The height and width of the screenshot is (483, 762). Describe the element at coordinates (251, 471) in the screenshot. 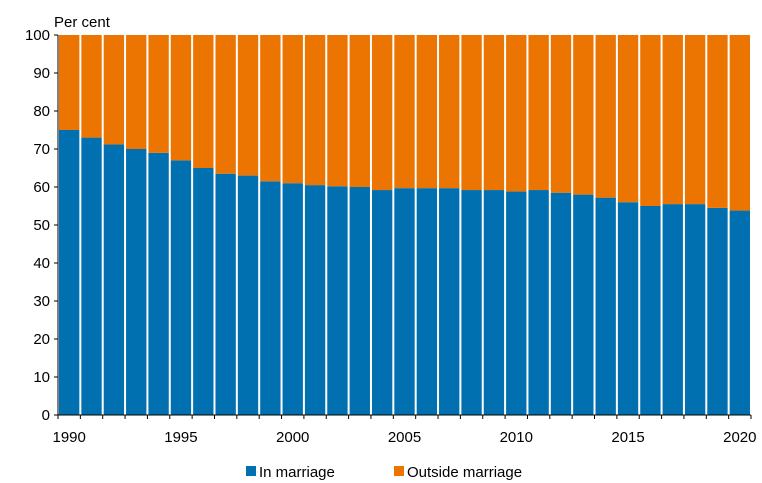

I see `legend-swatch-in-marriage` at that location.